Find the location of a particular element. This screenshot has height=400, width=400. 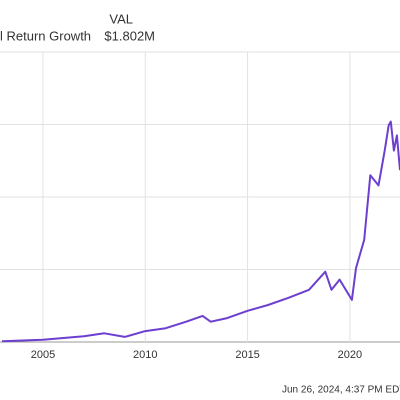

x-tick-label: 2005 is located at coordinates (43, 355).